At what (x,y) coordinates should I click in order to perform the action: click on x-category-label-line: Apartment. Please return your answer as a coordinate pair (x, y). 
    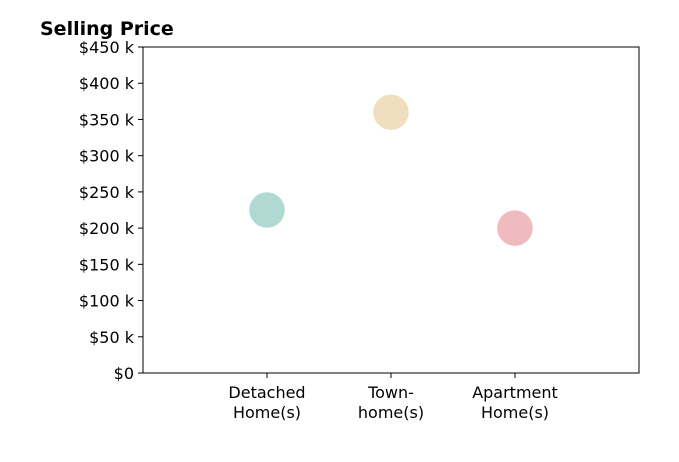
    Looking at the image, I should click on (515, 392).